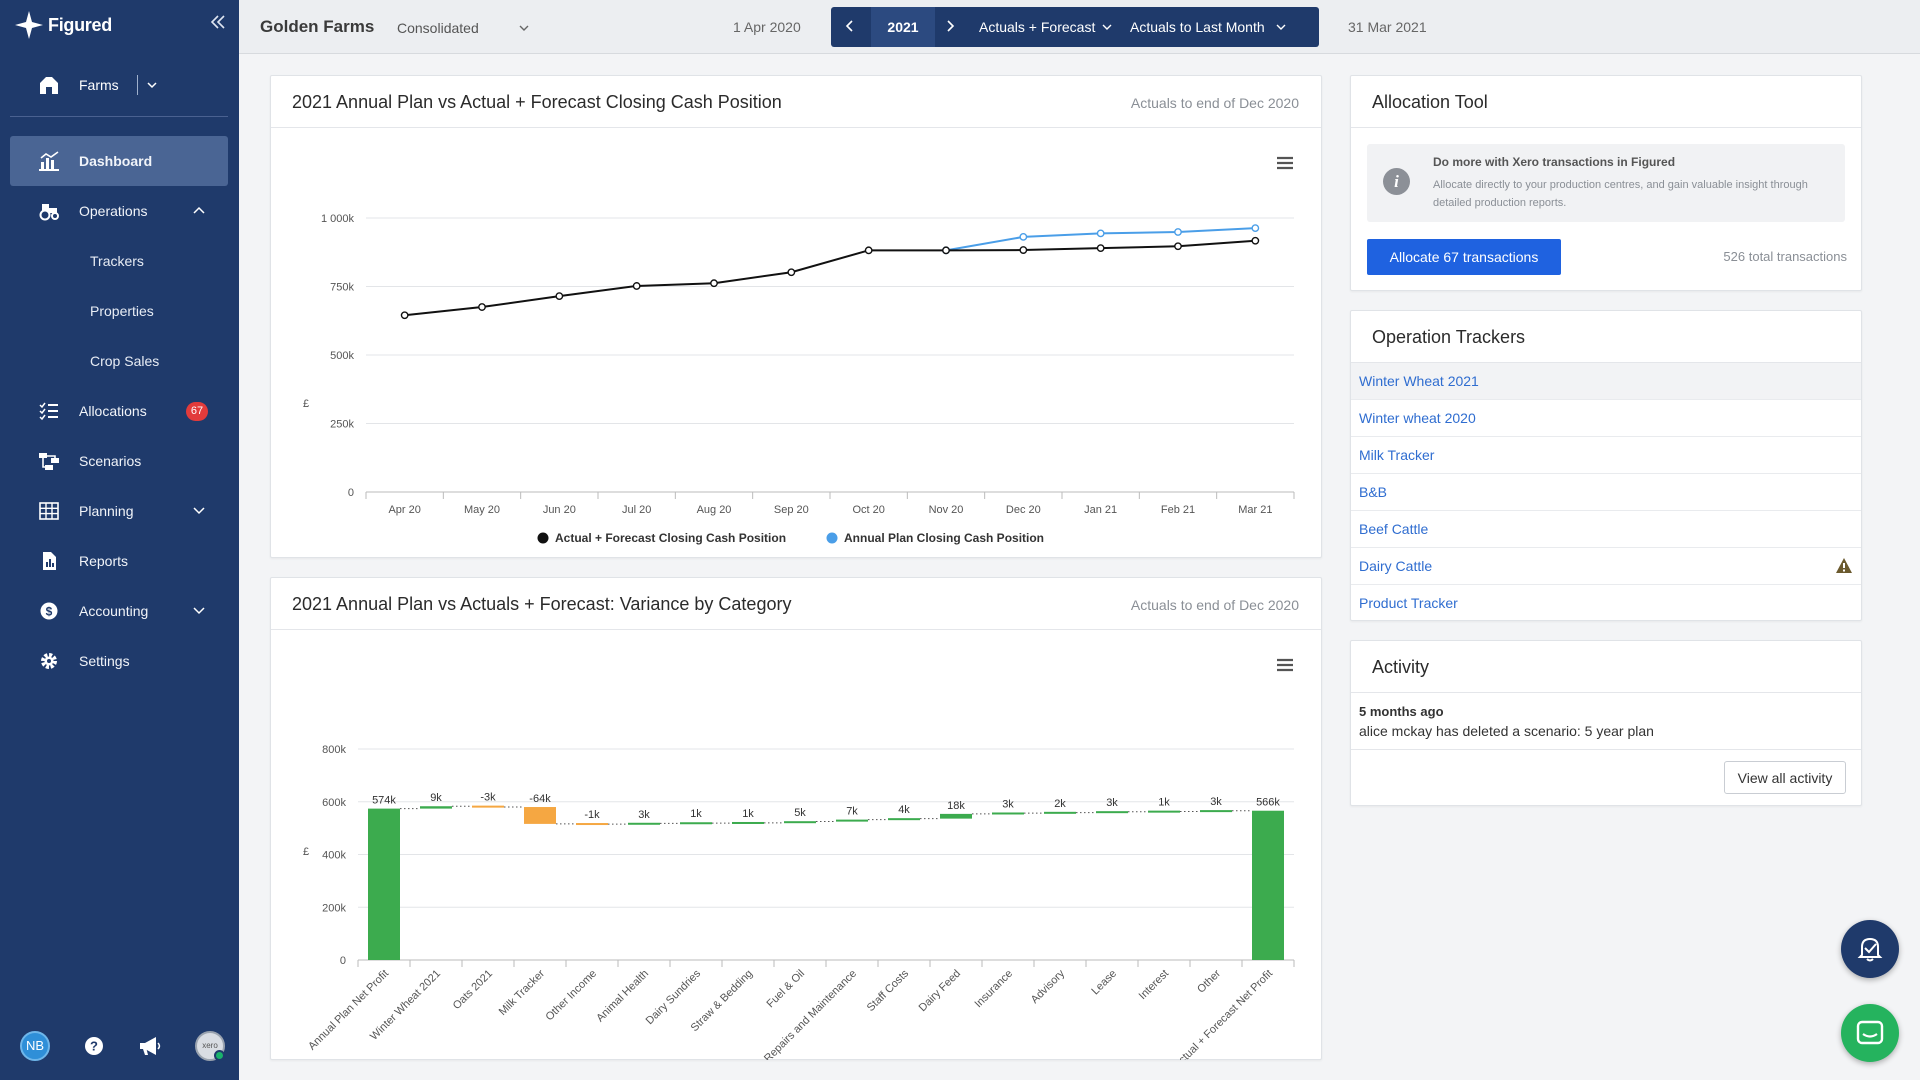  I want to click on tracker-link: Winter Wheat 2021, so click(1606, 381).